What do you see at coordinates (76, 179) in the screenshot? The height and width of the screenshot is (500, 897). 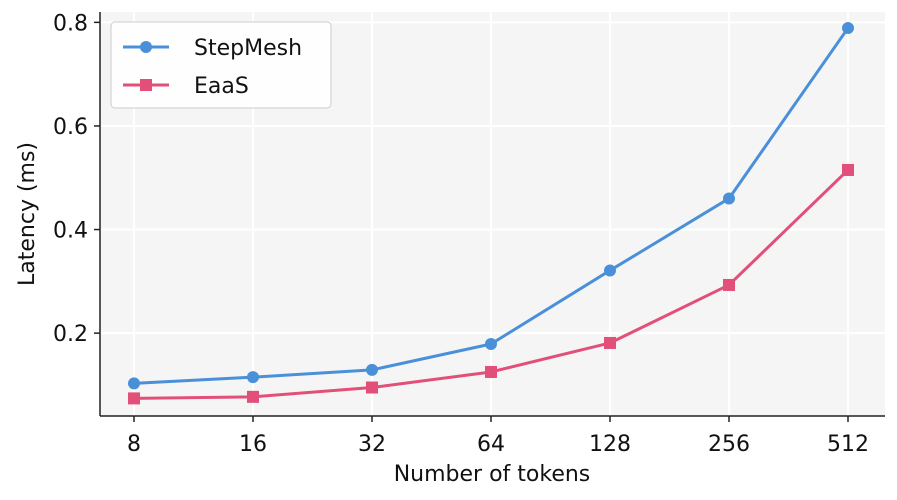 I see `y-ticks: 0.2 0.4 0.6 0.8` at bounding box center [76, 179].